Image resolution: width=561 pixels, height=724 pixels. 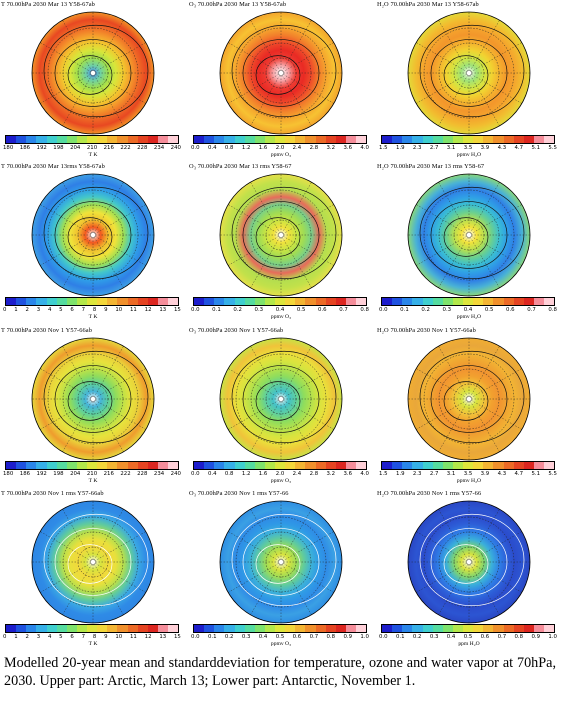 What do you see at coordinates (47, 330) in the screenshot?
I see `panel-title: T 70.00hPa 2030 Nov 1 Y57-66ab` at bounding box center [47, 330].